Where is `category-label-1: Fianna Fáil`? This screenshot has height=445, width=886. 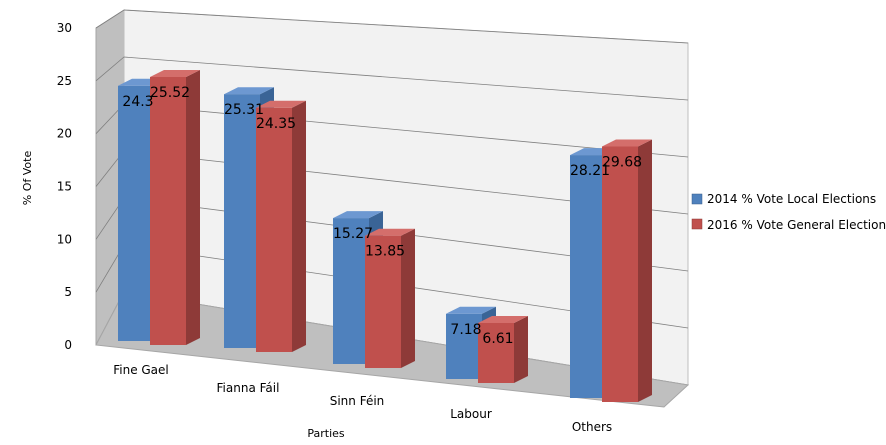 category-label-1: Fianna Fáil is located at coordinates (248, 388).